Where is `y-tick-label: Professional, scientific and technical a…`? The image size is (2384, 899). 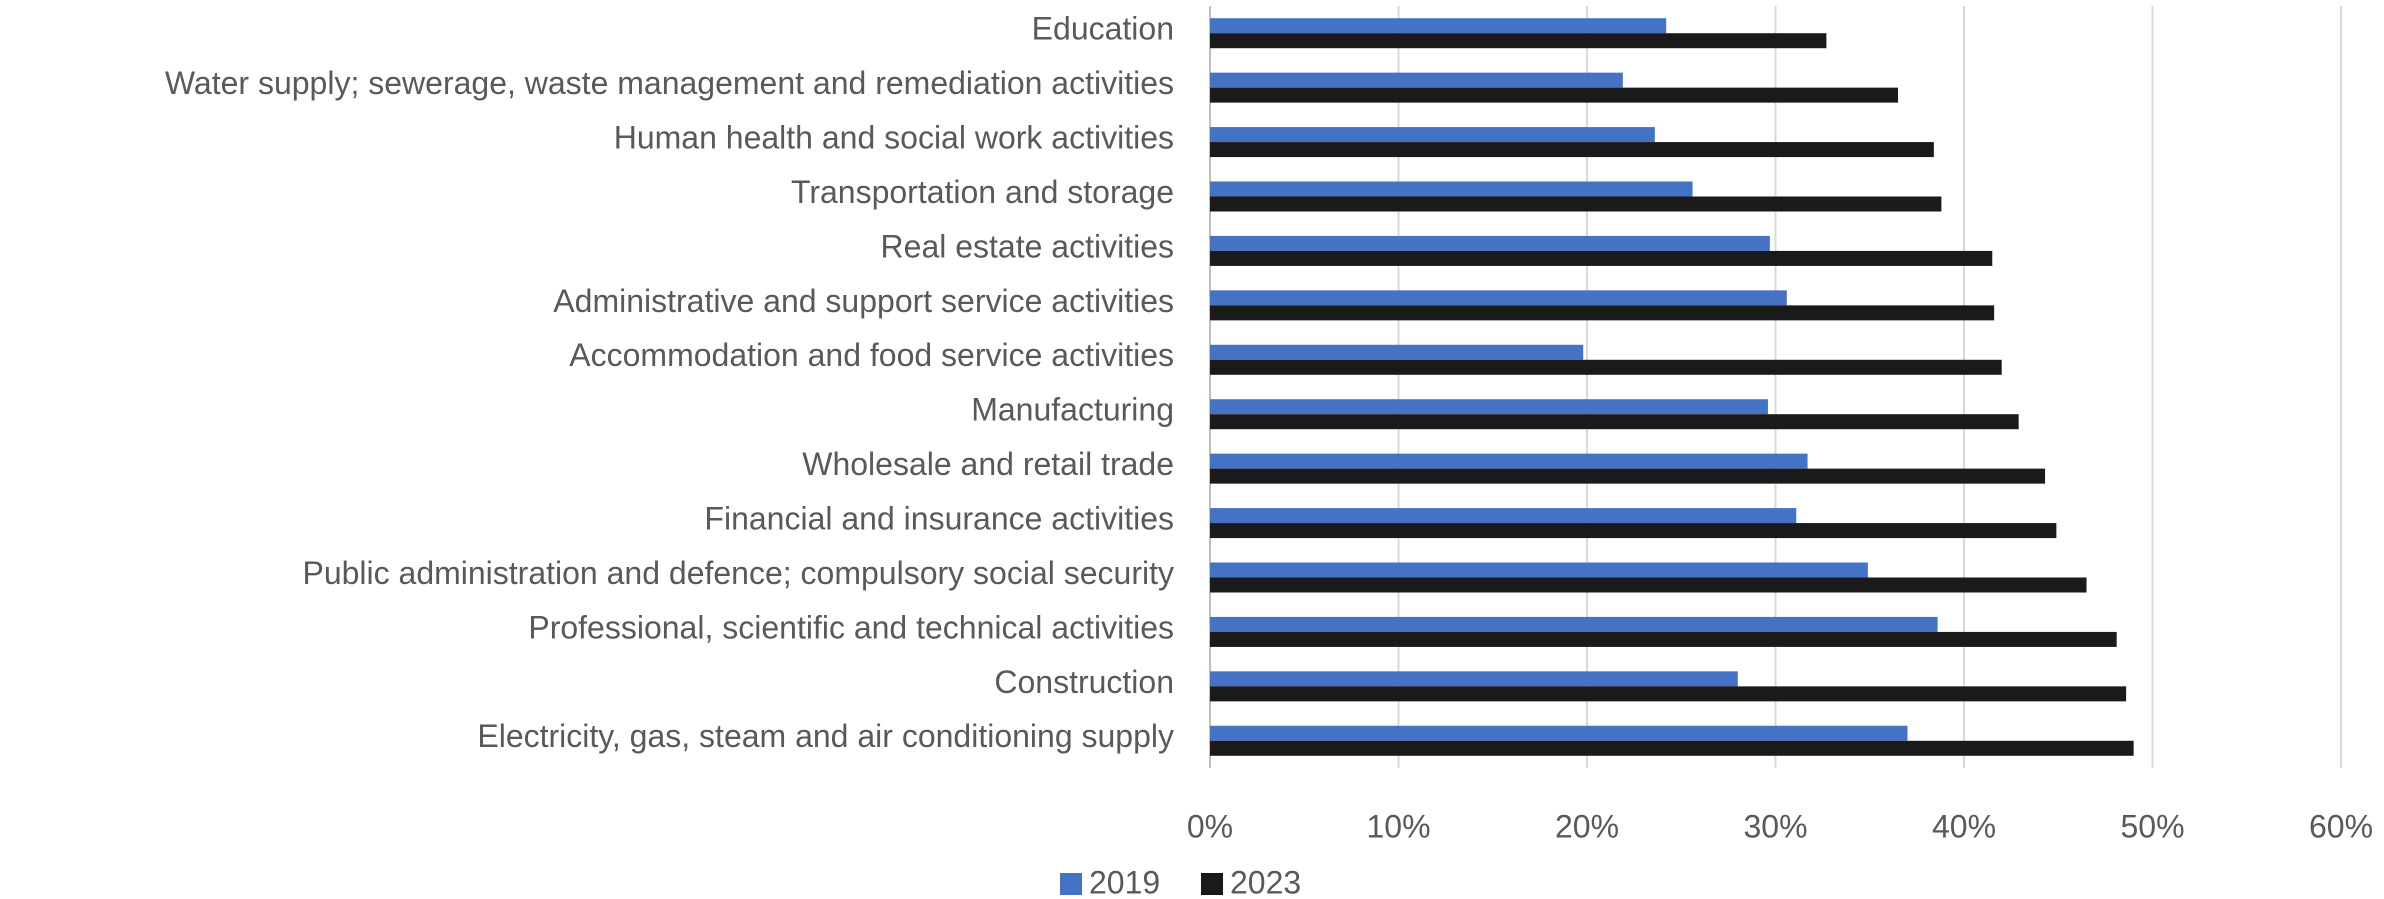
y-tick-label: Professional, scientific and technical a… is located at coordinates (851, 627).